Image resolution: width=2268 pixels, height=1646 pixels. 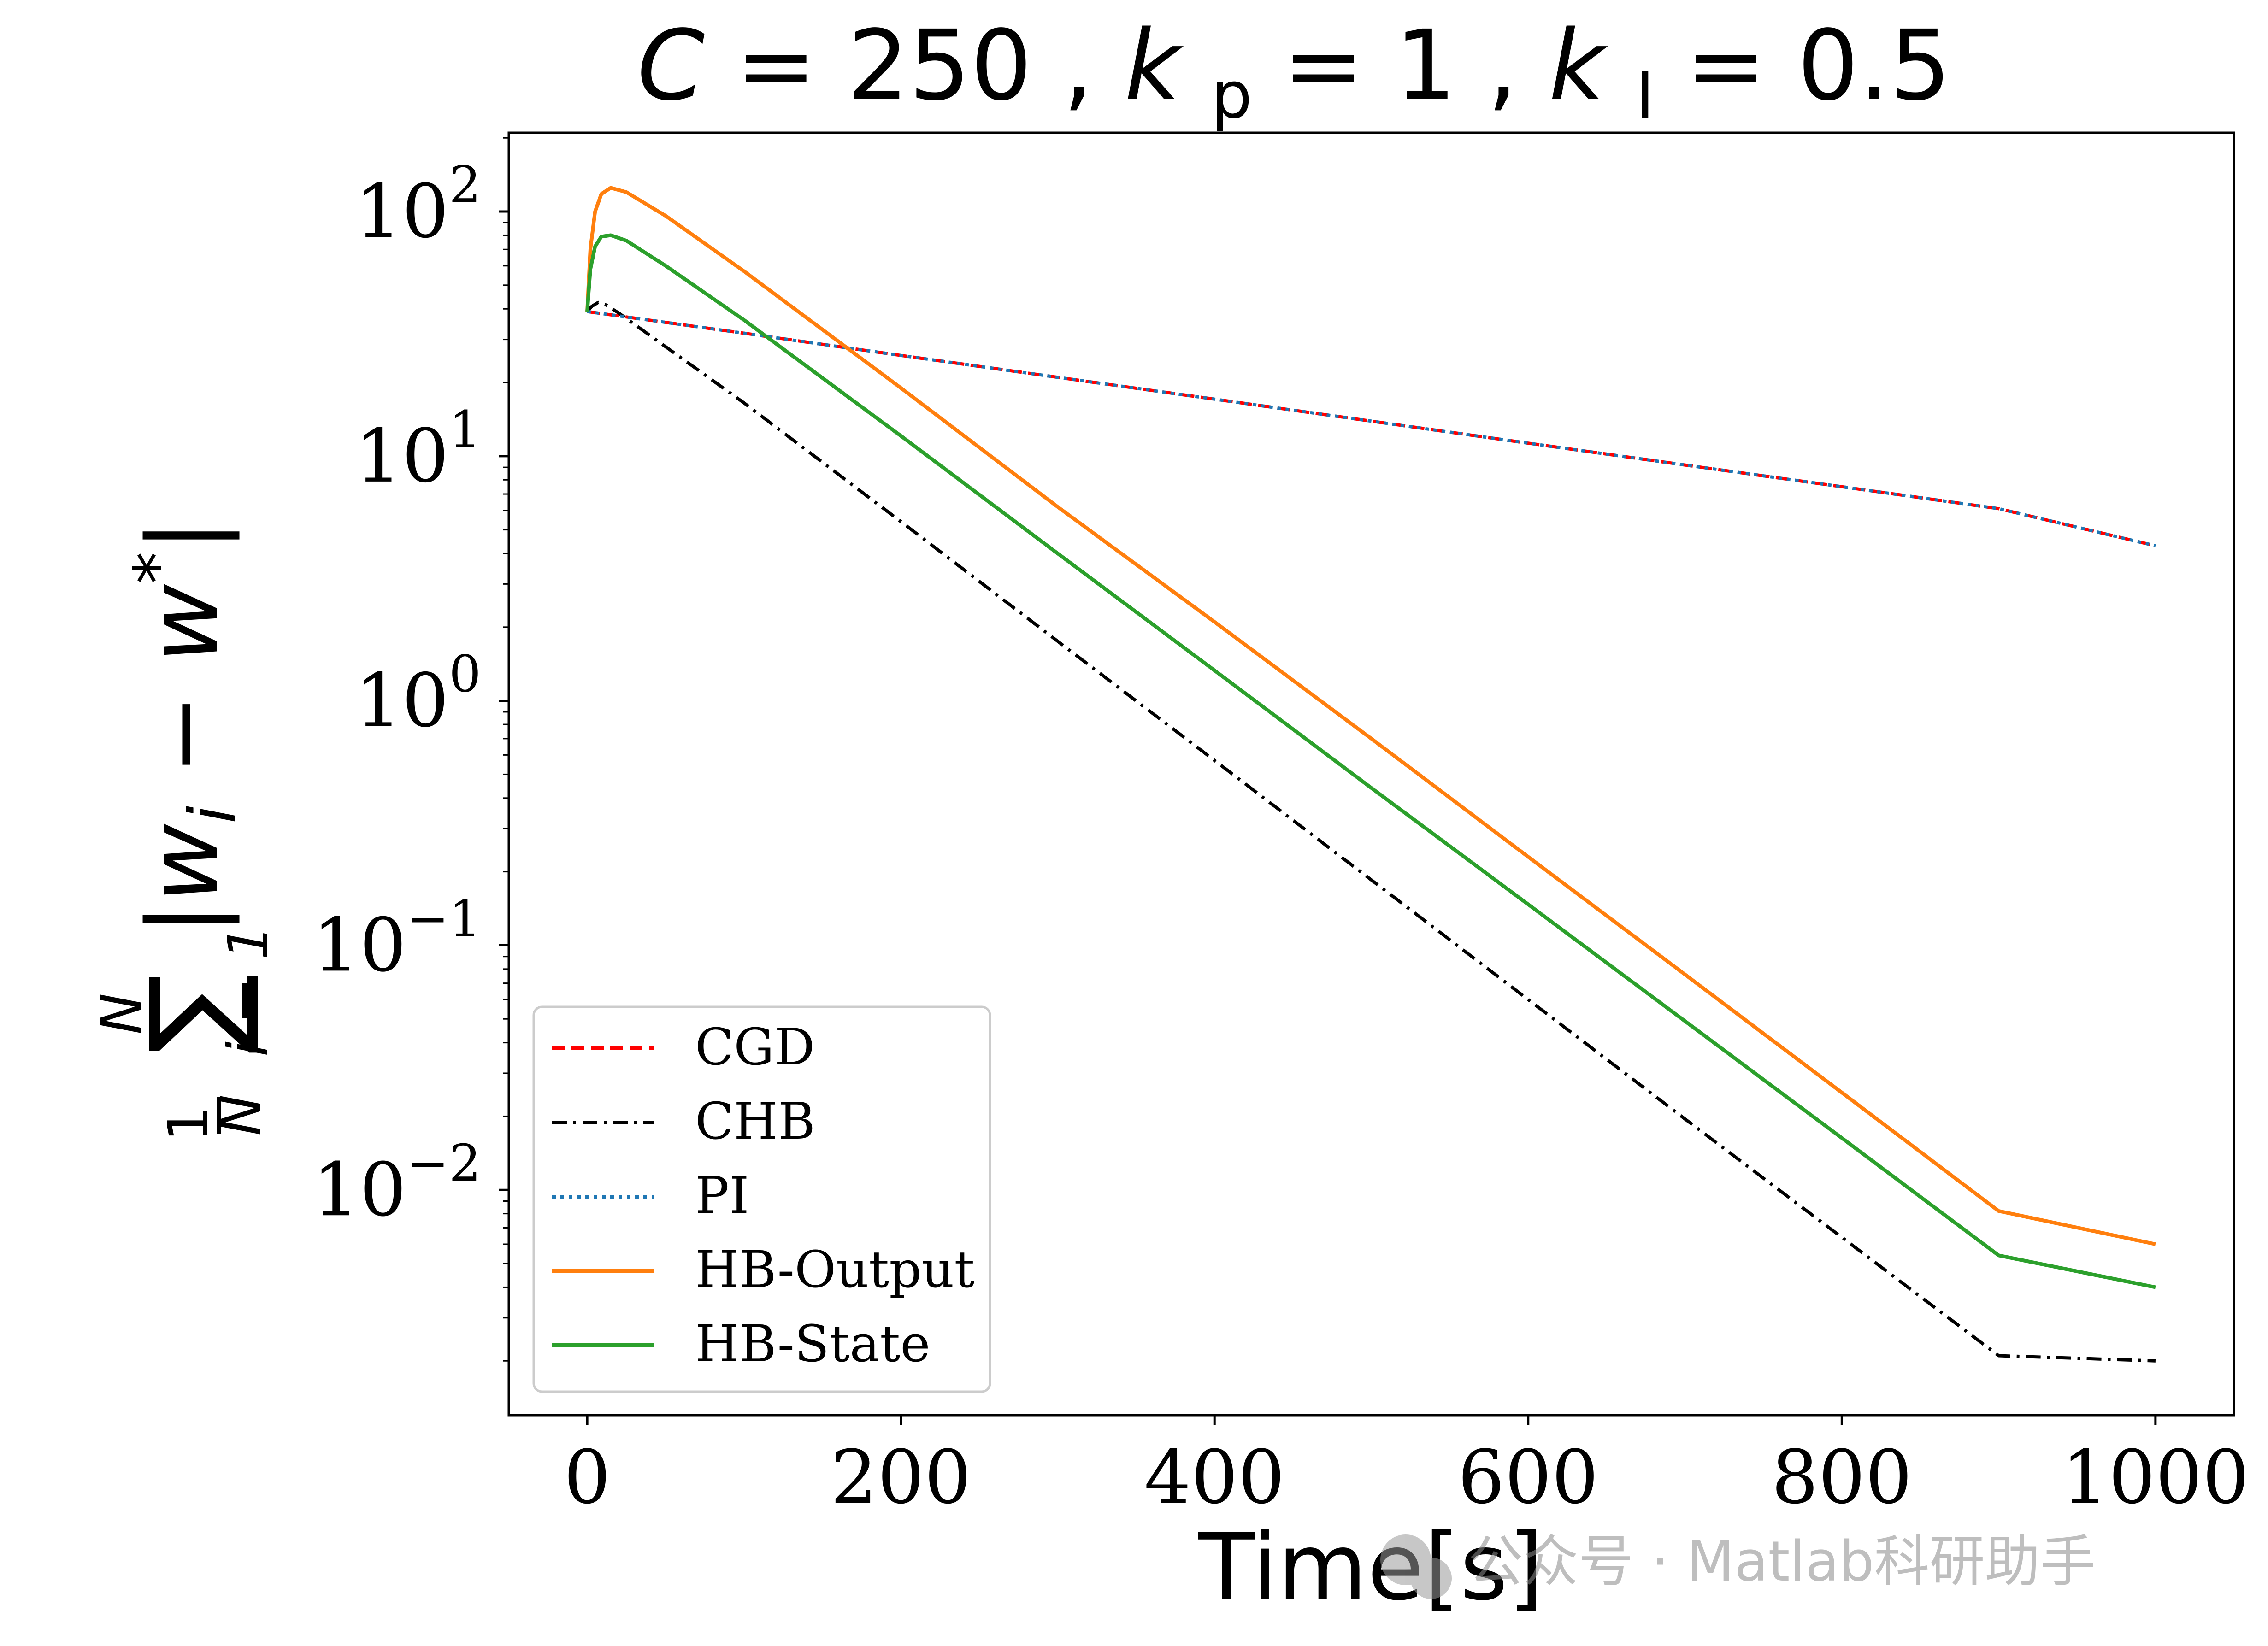 I want to click on x-tick-label: 0, so click(x=587, y=1477).